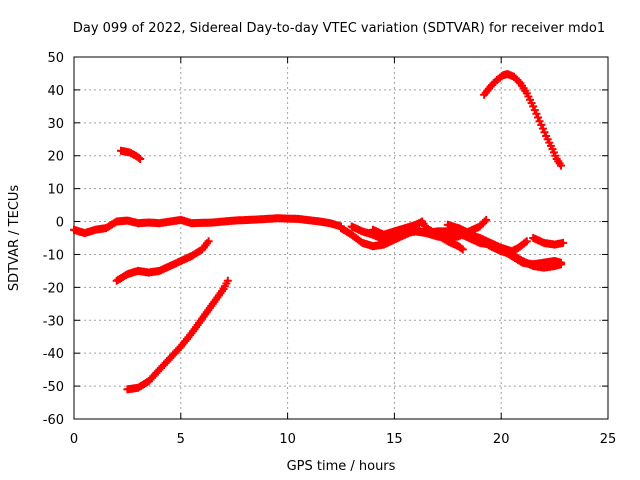 This screenshot has height=480, width=640. What do you see at coordinates (548, 241) in the screenshot?
I see `series-arc-late-right` at bounding box center [548, 241].